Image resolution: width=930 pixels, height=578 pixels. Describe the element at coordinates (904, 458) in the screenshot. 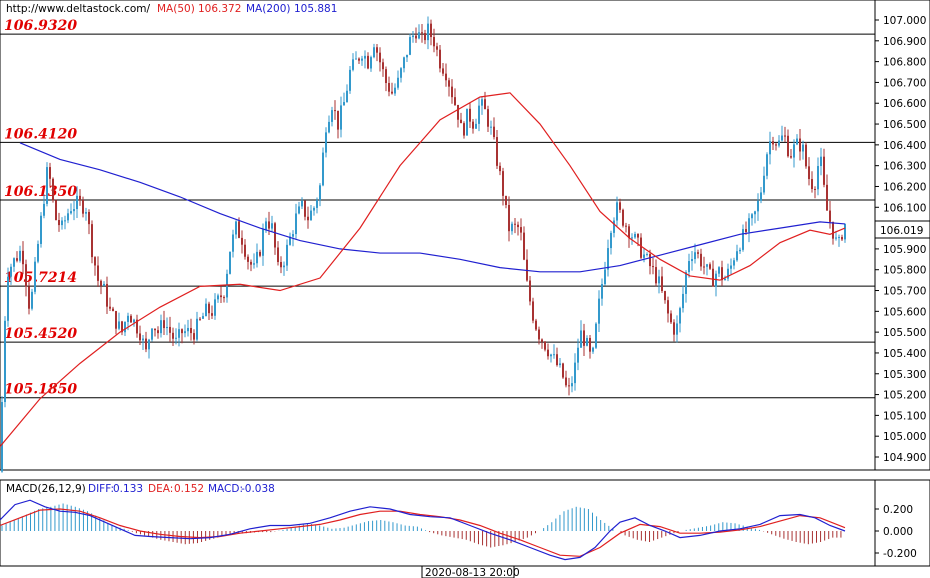

I see `price-tick-label: 104.900` at that location.